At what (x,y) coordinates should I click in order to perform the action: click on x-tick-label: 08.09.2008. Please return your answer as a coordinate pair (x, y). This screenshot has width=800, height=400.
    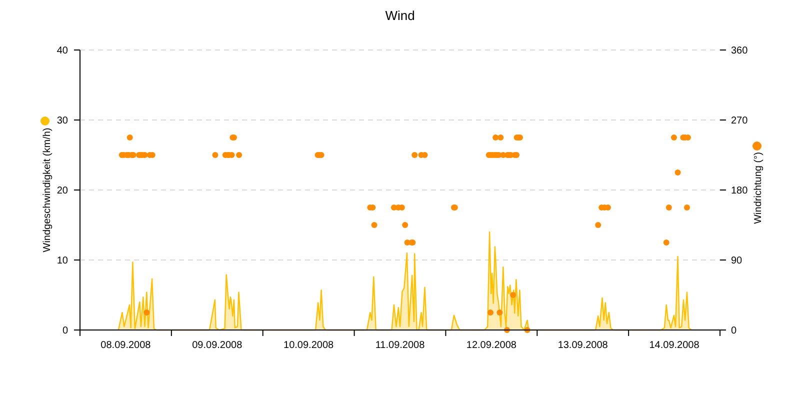
    Looking at the image, I should click on (126, 345).